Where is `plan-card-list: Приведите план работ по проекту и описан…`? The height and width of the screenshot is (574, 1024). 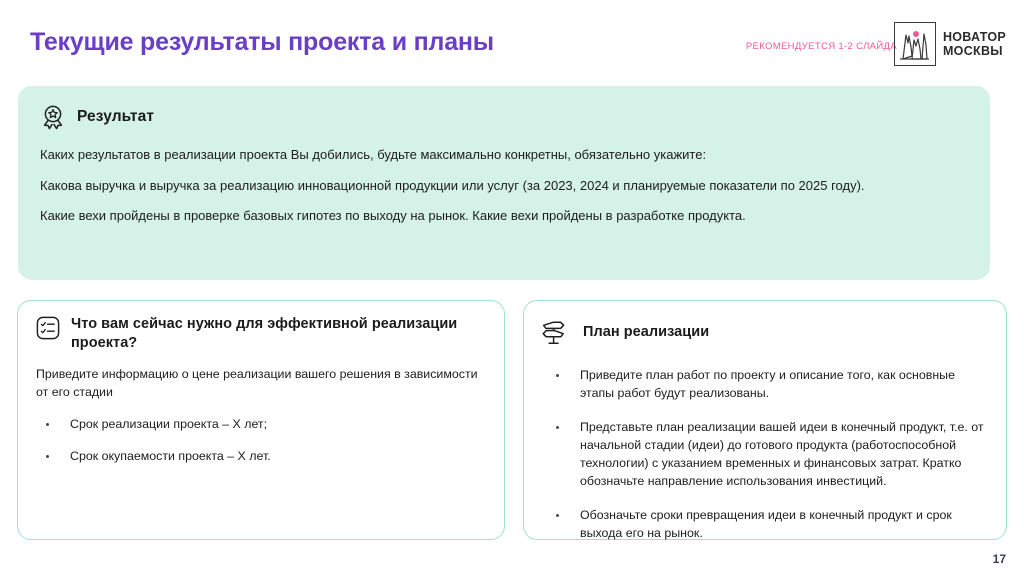
plan-card-list: Приведите план работ по проекту и описан… is located at coordinates (765, 455).